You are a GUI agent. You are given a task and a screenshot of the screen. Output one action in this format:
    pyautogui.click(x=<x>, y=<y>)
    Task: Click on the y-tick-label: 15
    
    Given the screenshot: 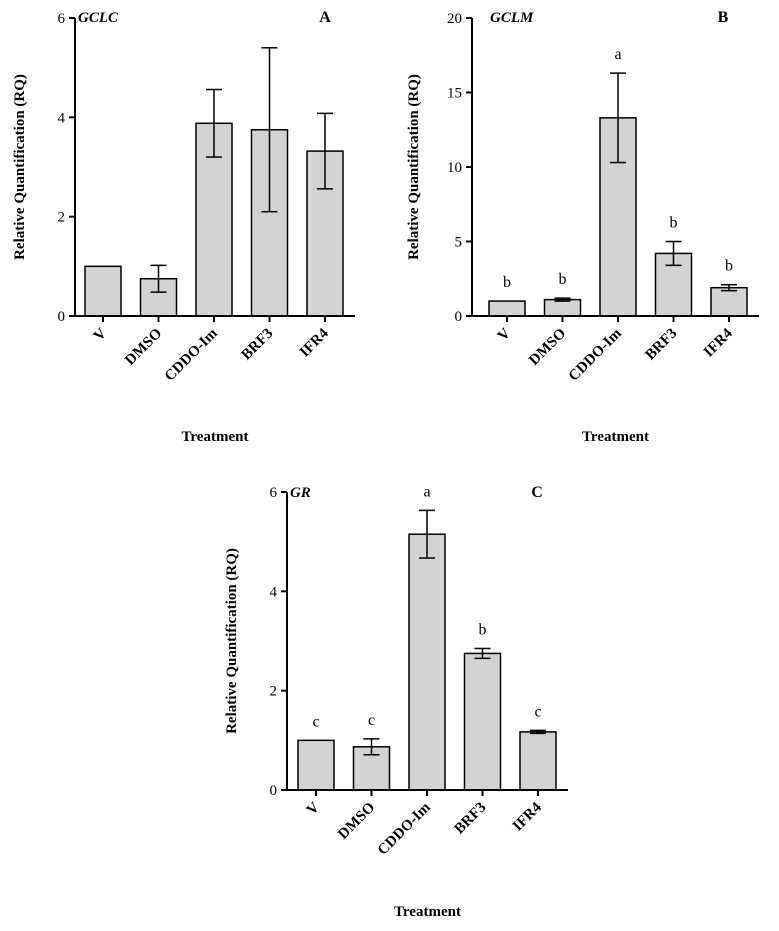 What is the action you would take?
    pyautogui.click(x=454, y=94)
    